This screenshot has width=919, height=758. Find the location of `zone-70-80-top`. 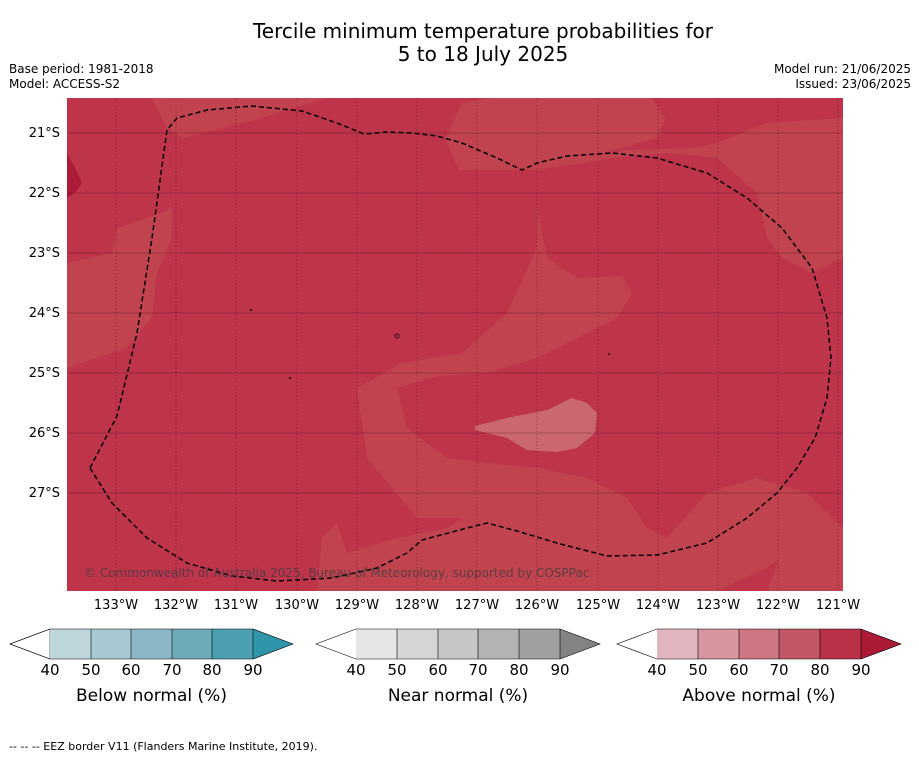

zone-70-80-top is located at coordinates (239, 118).